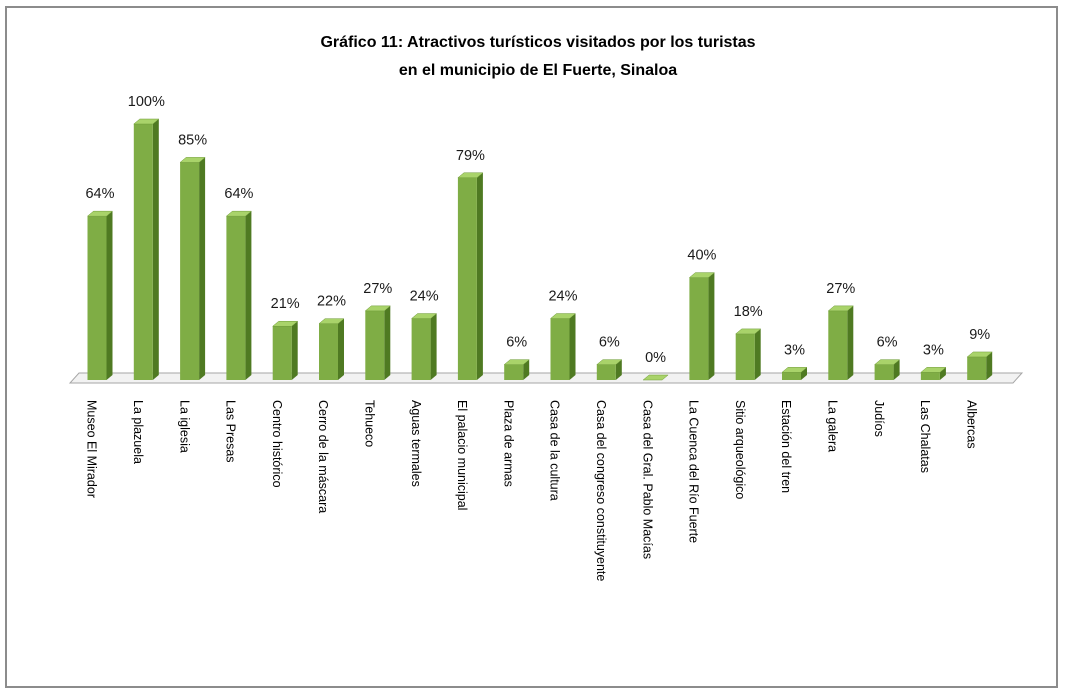  Describe the element at coordinates (740, 449) in the screenshot. I see `x-tick-label: Sitio arqueológico` at that location.